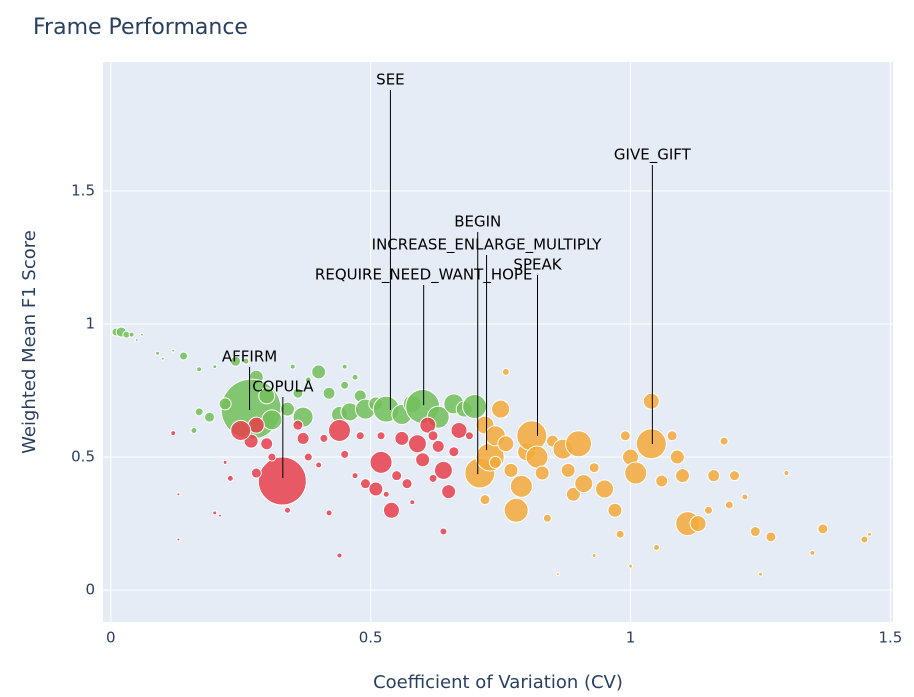 The width and height of the screenshot is (914, 697). Describe the element at coordinates (90, 324) in the screenshot. I see `y-tick-label: 1` at that location.